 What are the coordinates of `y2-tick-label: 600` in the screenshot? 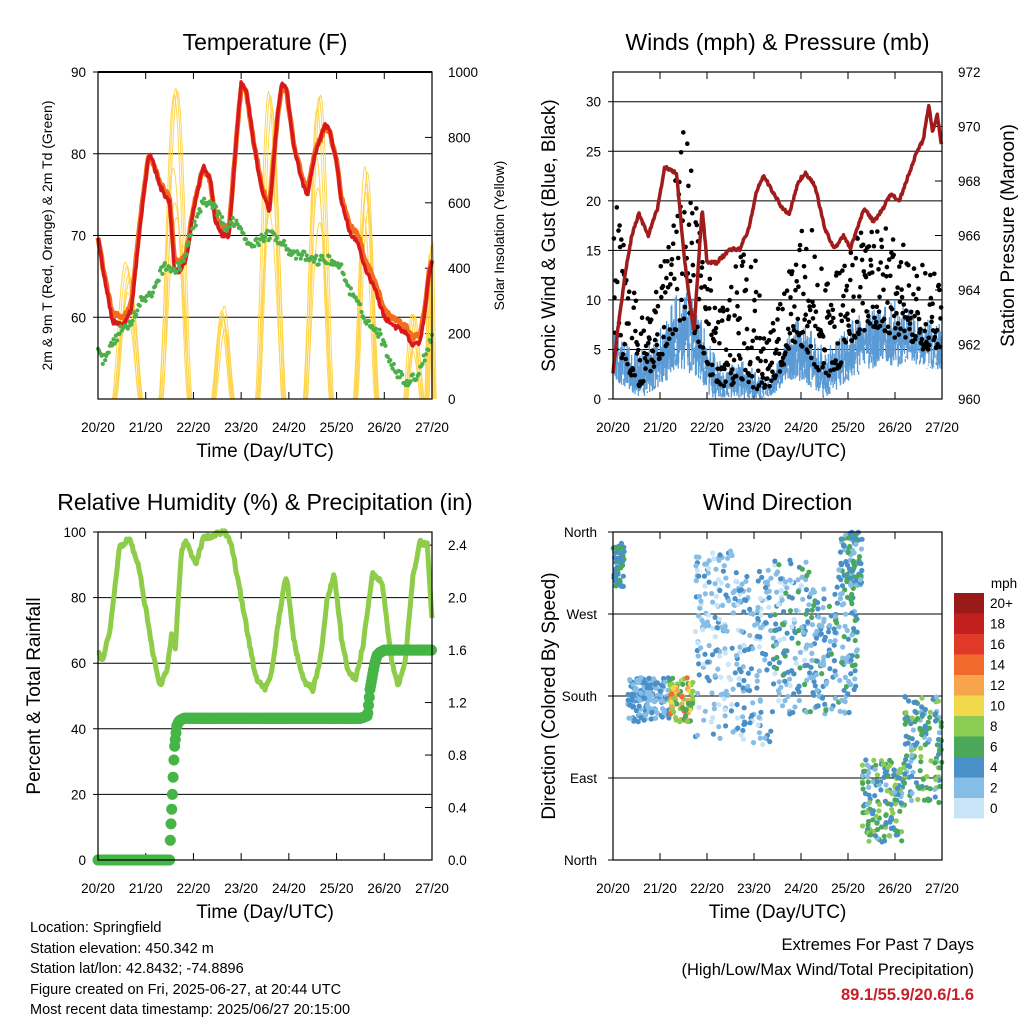 It's located at (459, 203).